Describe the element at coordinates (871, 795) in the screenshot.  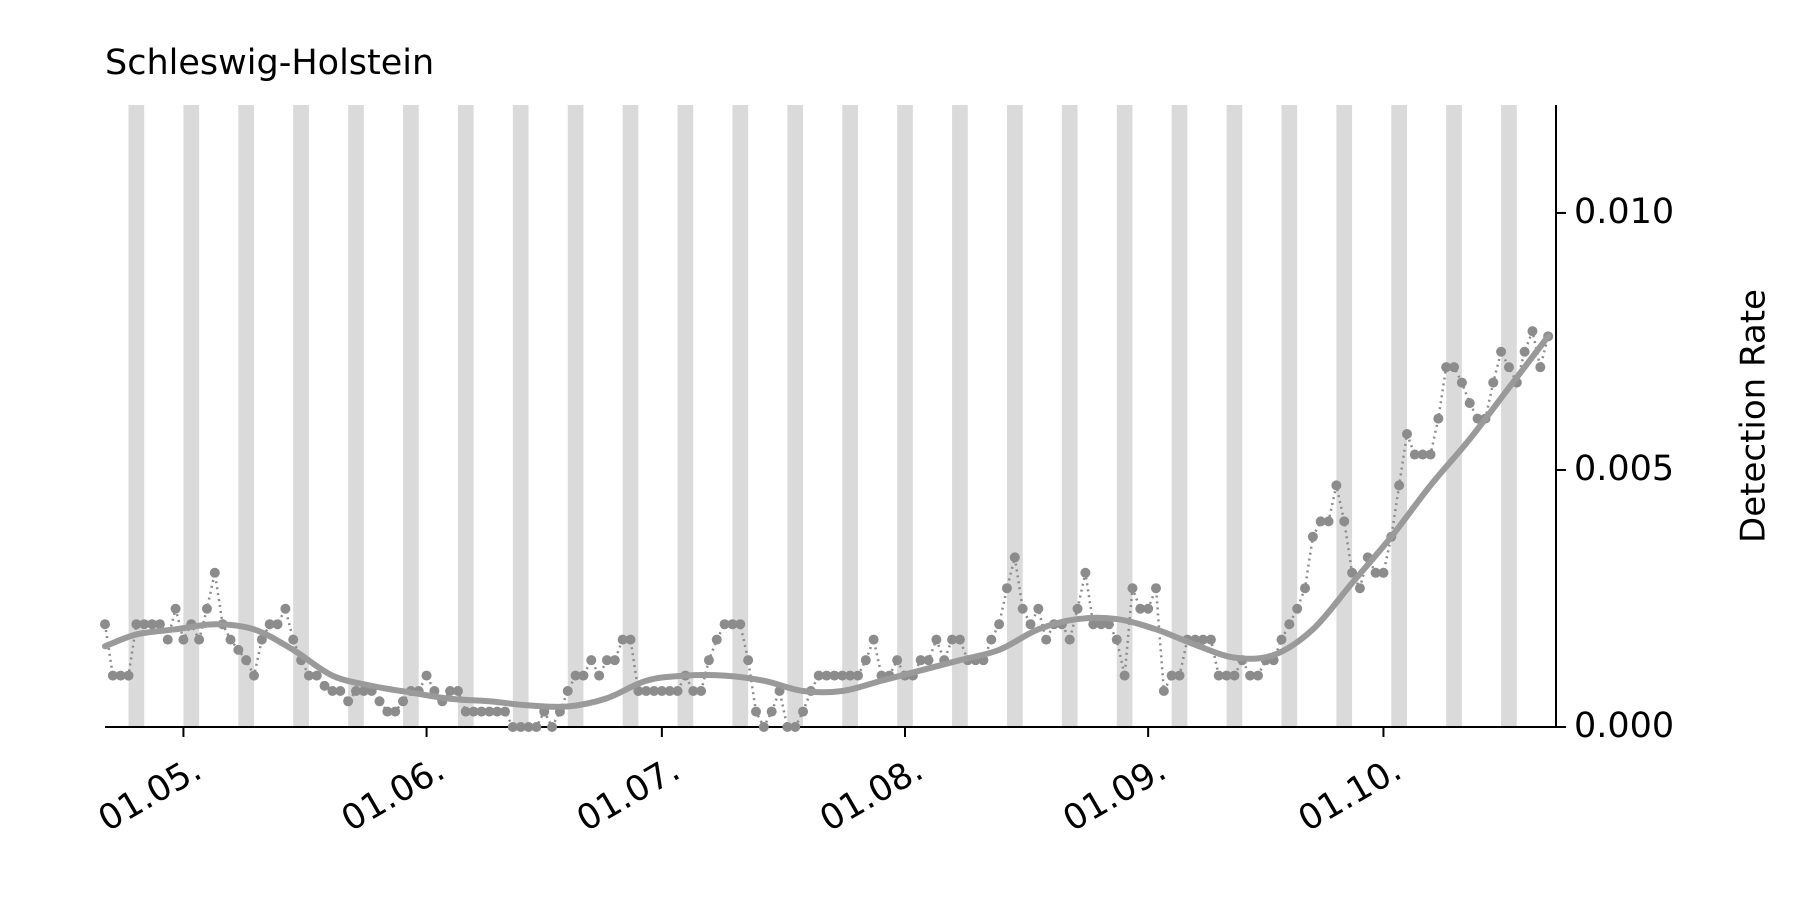
I see `x-tick-label: 01.08.` at that location.